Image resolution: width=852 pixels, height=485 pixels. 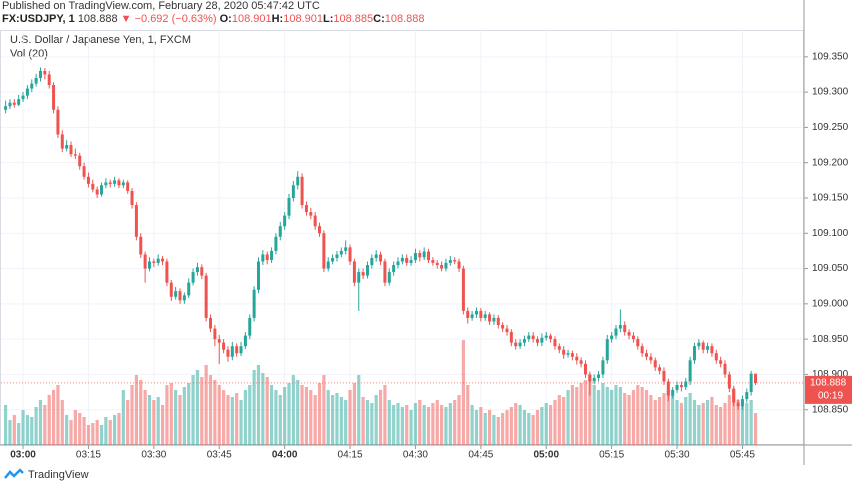 I want to click on x-tick-label: 04:30, so click(x=415, y=455).